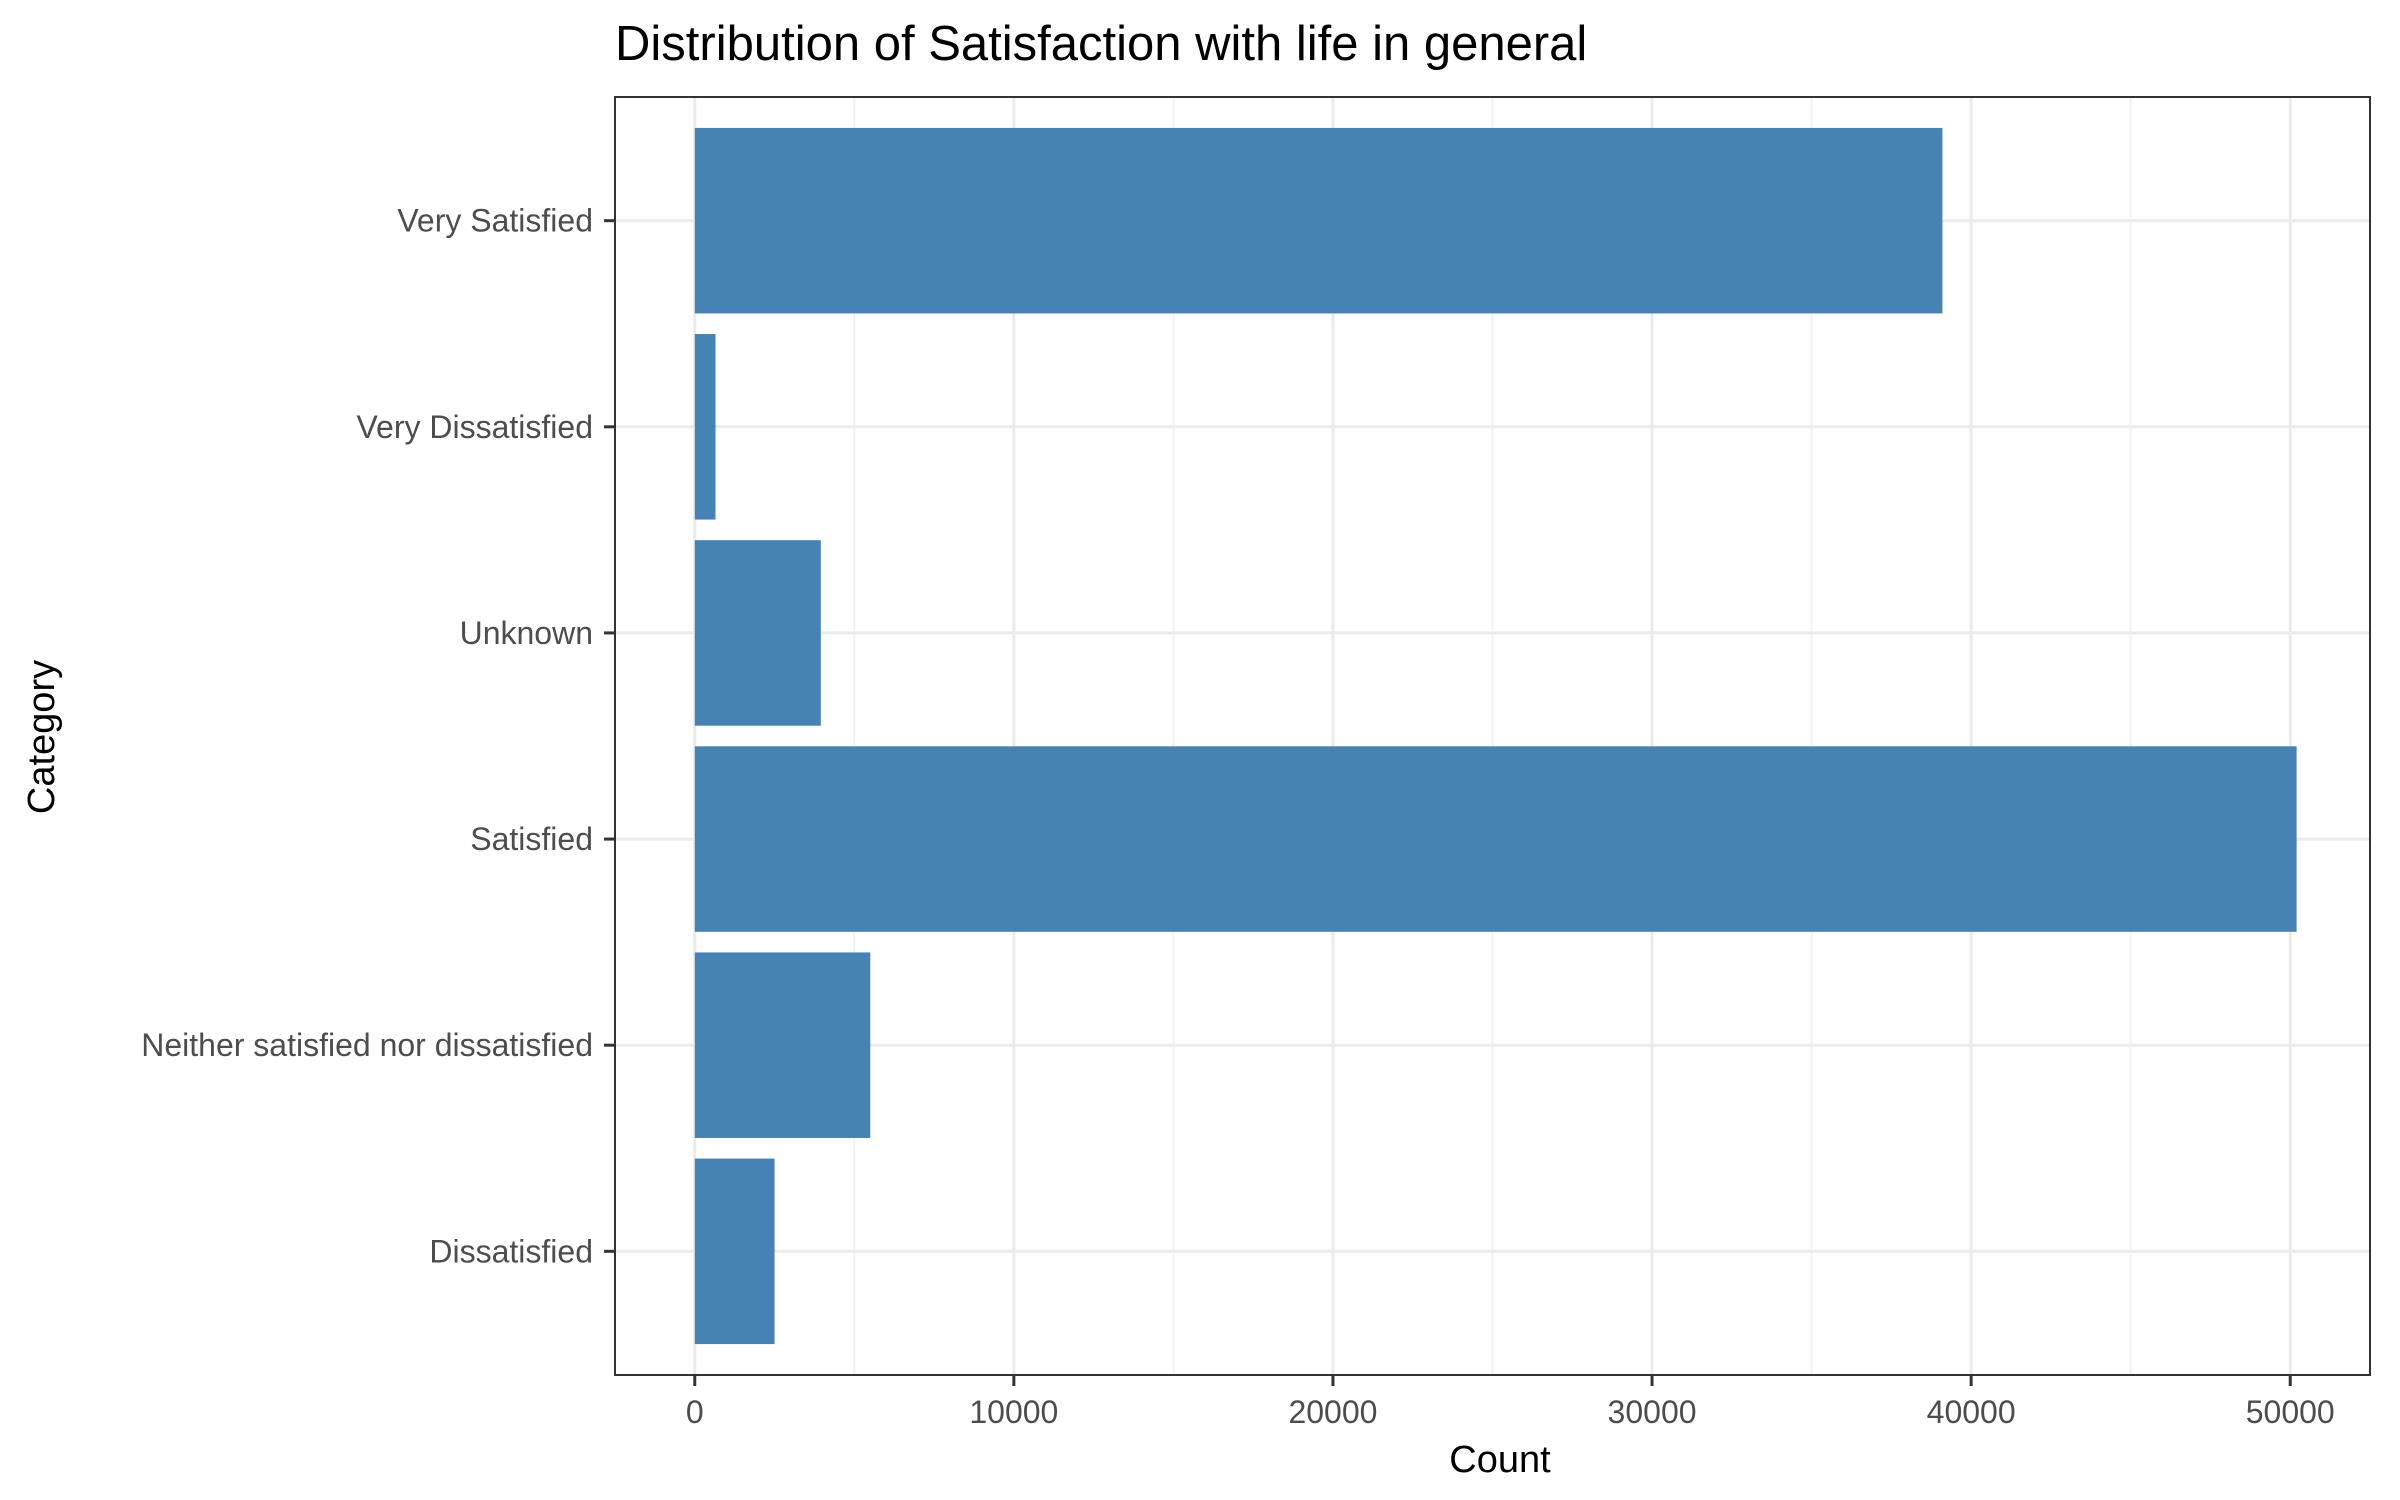  What do you see at coordinates (2290, 1412) in the screenshot?
I see `x-tick-label: 50000` at bounding box center [2290, 1412].